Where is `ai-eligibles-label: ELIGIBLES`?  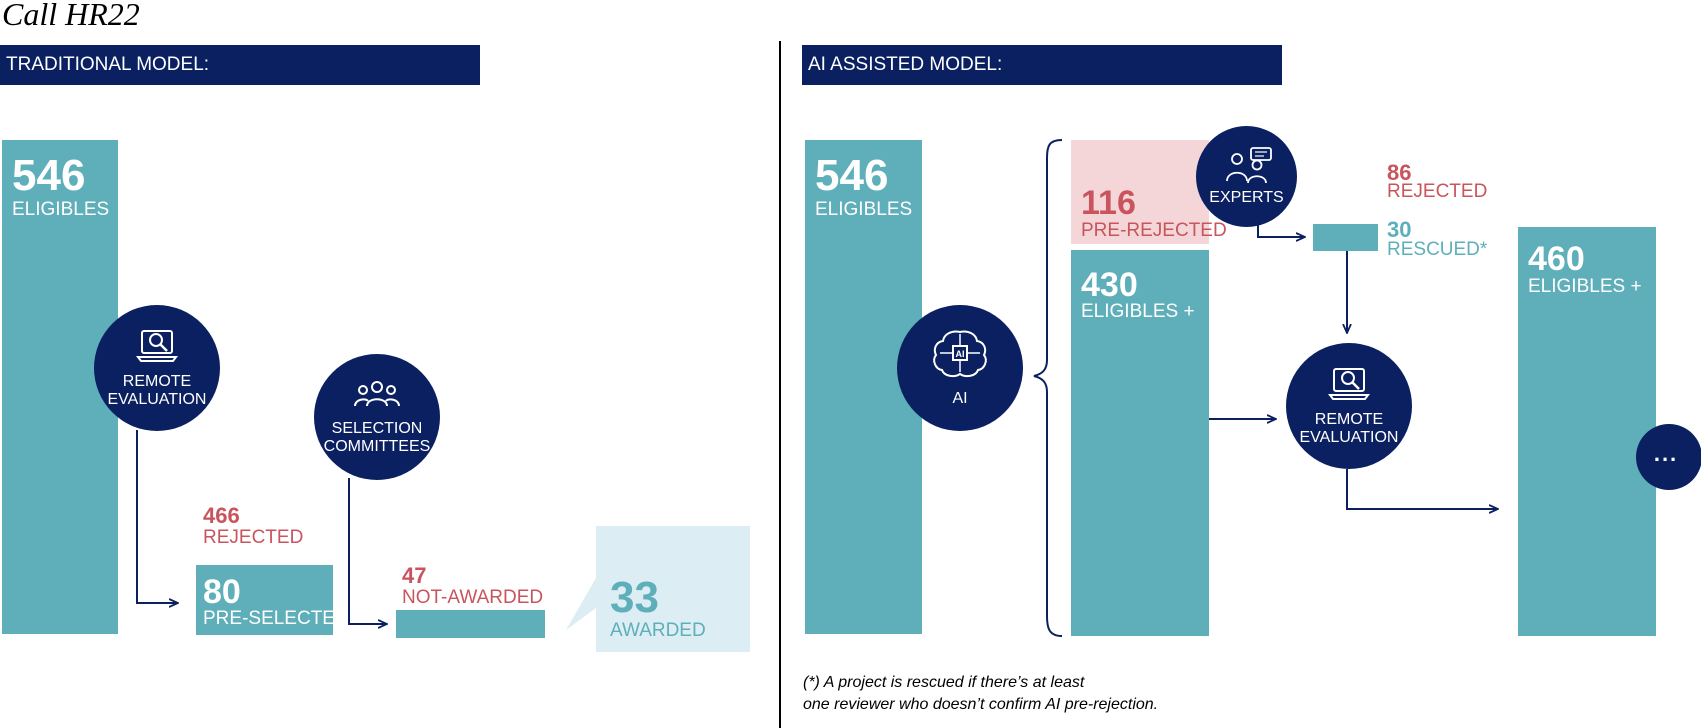
ai-eligibles-label: ELIGIBLES is located at coordinates (864, 209).